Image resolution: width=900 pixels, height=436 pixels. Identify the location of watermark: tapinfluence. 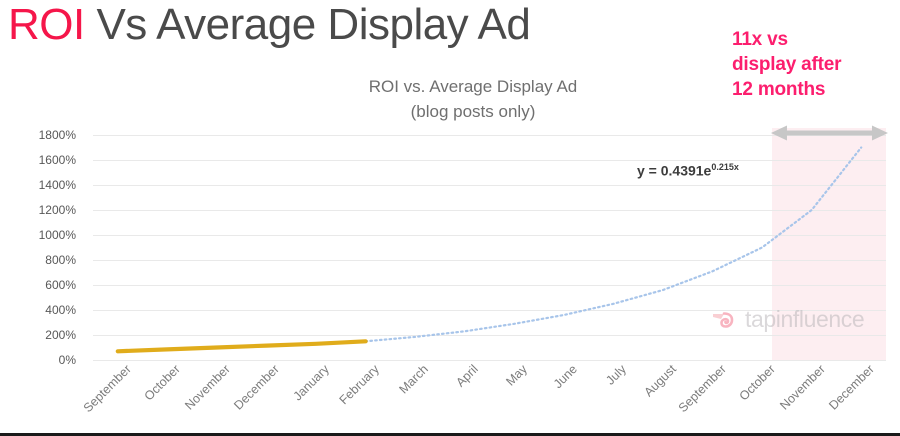
(788, 319).